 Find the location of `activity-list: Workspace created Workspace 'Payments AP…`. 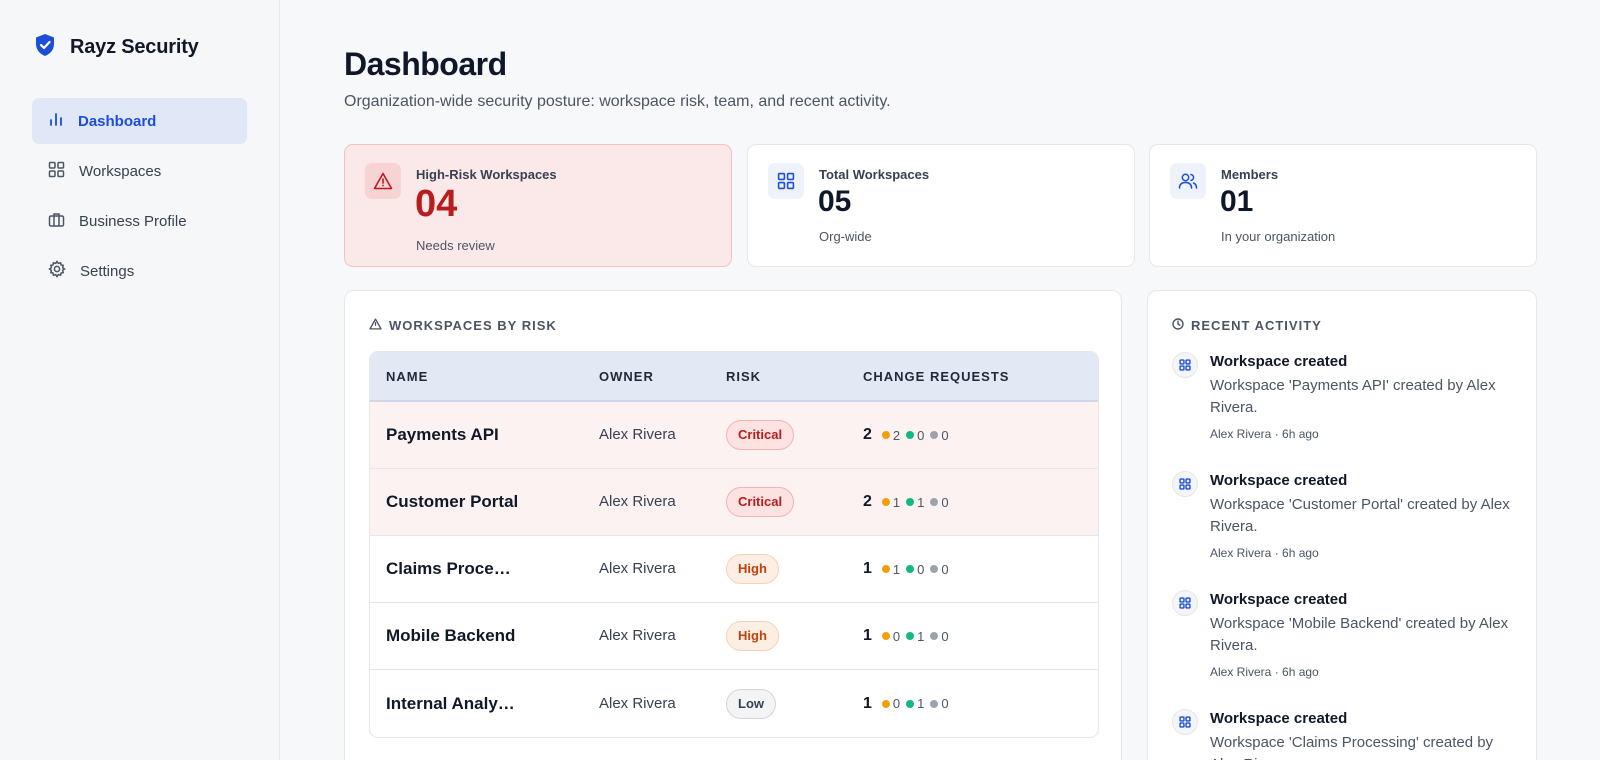

activity-list: Workspace created Workspace 'Payments AP… is located at coordinates (1342, 555).